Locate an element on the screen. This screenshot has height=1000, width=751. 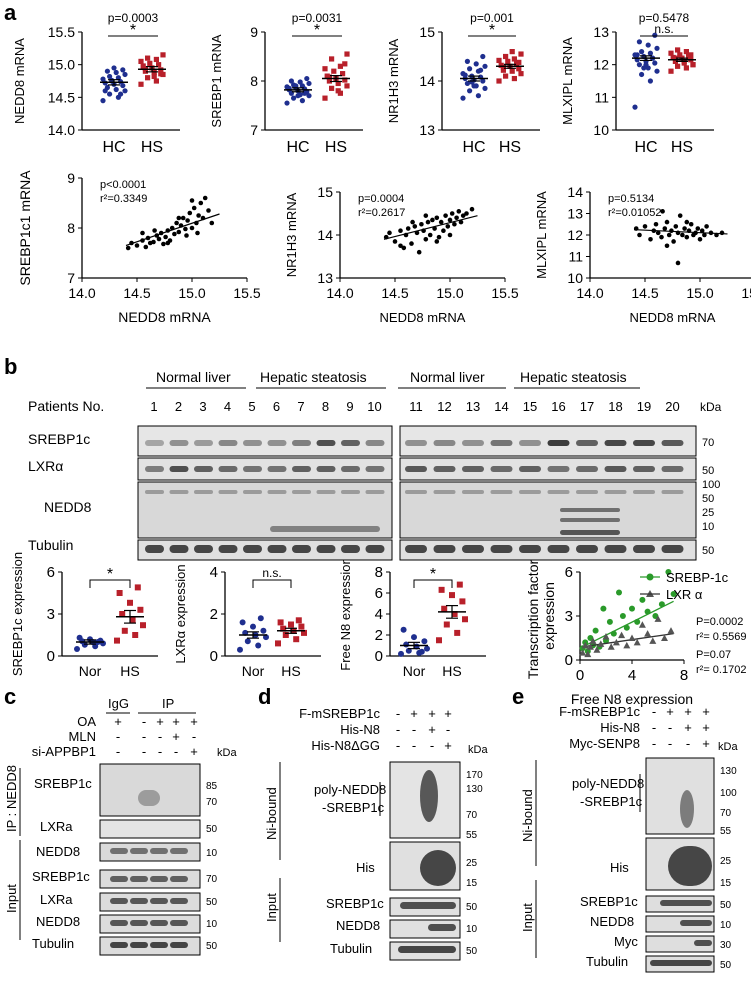
lane-number: 8 is located at coordinates (325, 406).